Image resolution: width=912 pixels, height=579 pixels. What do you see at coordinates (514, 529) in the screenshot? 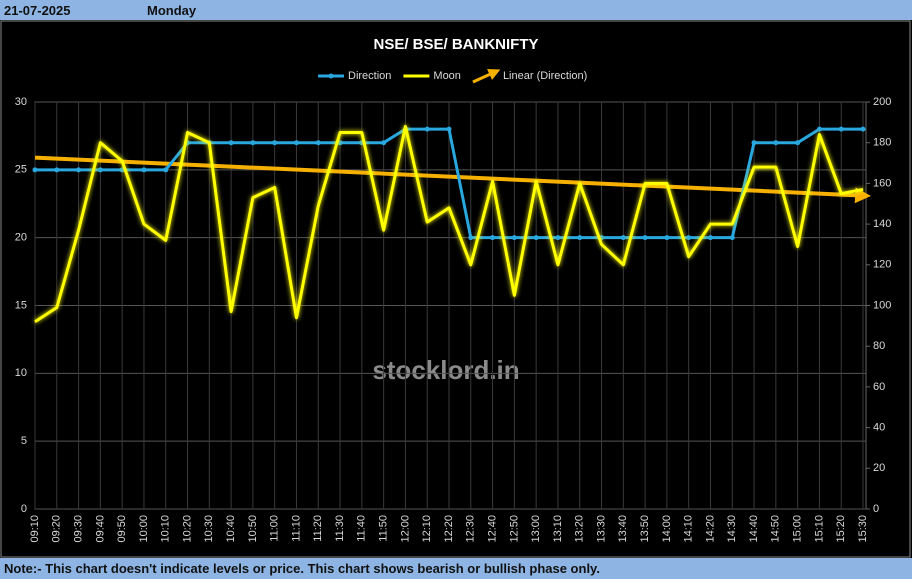
I see `x-tick-label: 12:50` at bounding box center [514, 529].